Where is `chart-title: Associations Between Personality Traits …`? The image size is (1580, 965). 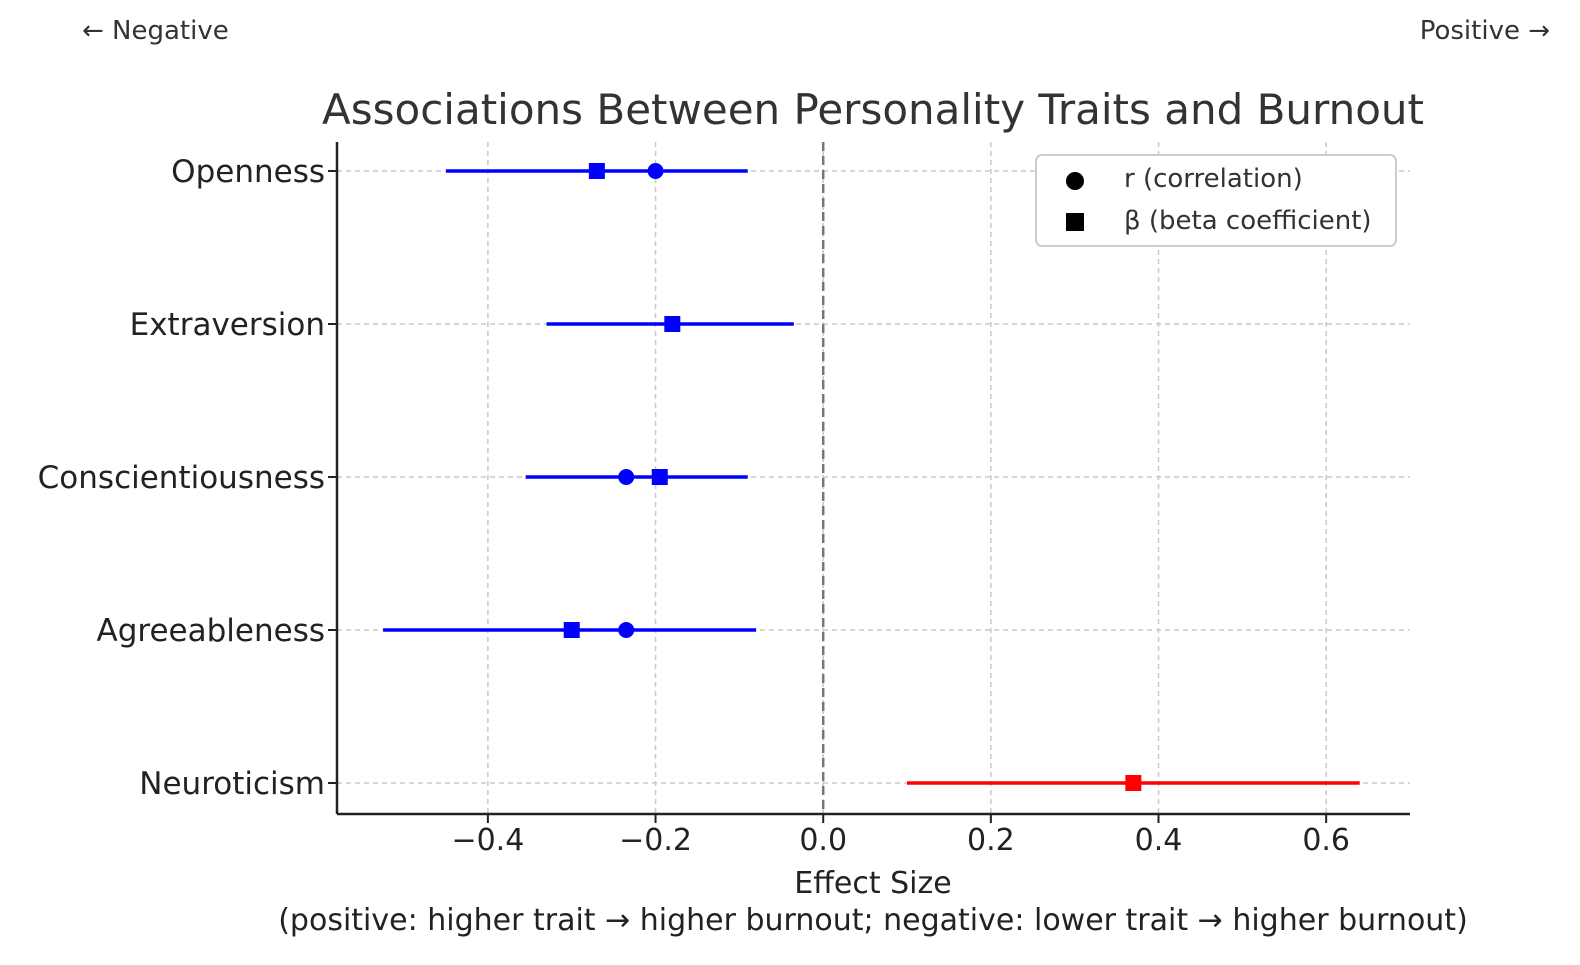
chart-title: Associations Between Personality Traits … is located at coordinates (873, 109).